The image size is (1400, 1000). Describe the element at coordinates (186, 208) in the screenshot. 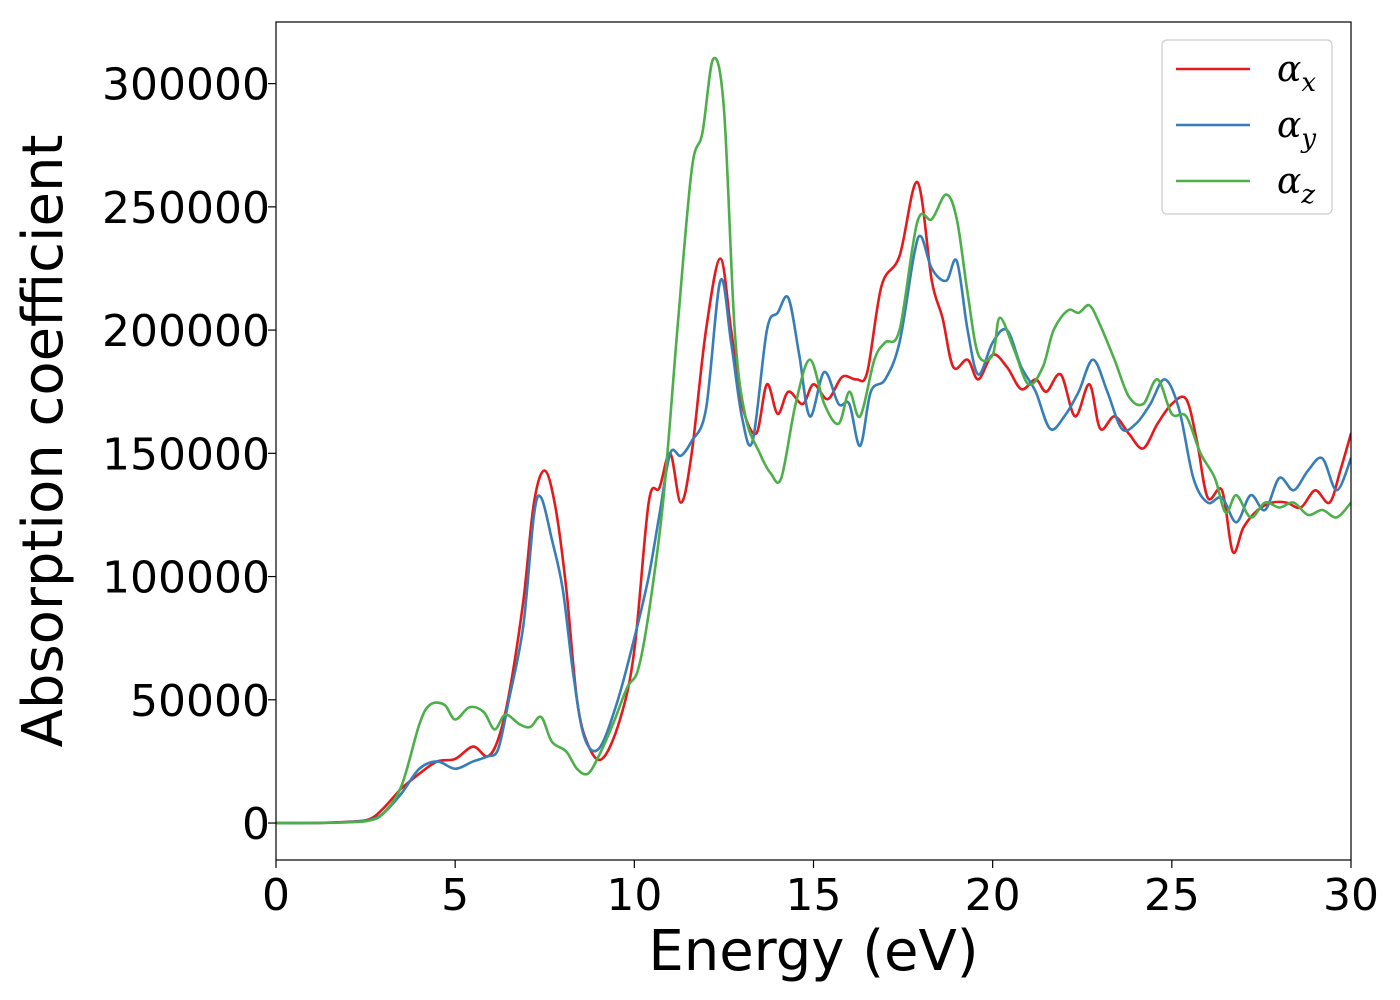

I see `y-tick-label: 250000` at that location.